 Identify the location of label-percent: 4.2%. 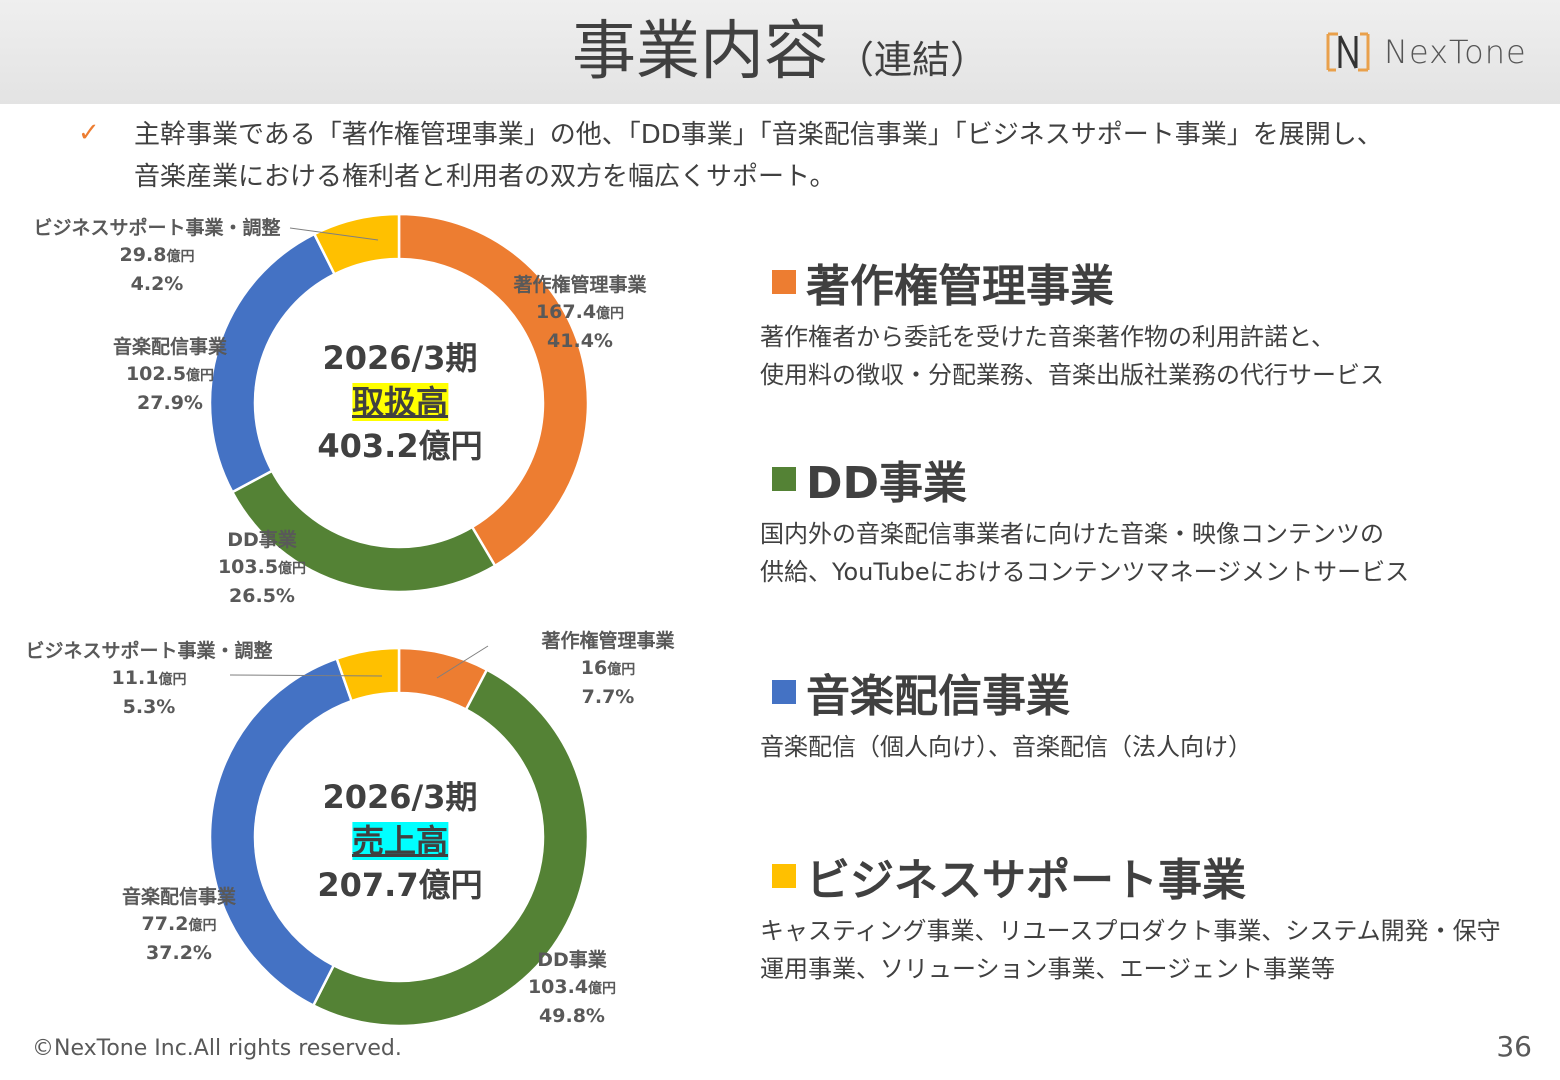
(157, 284).